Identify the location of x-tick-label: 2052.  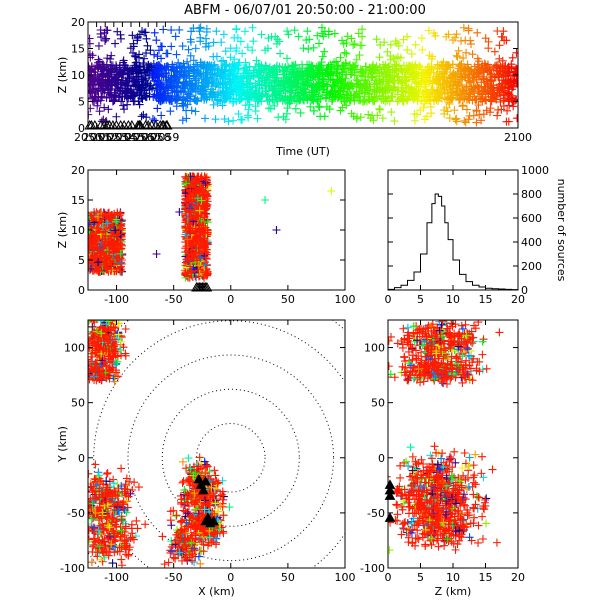
(105, 137).